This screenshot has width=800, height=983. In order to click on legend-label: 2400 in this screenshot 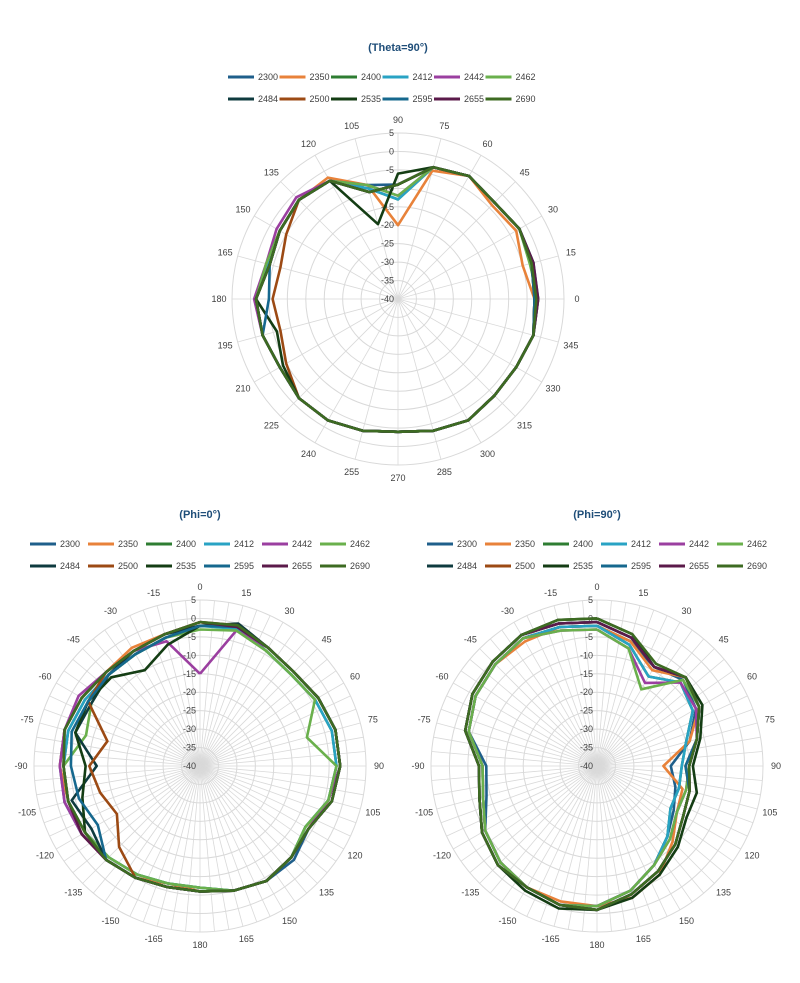, I will do `click(186, 544)`.